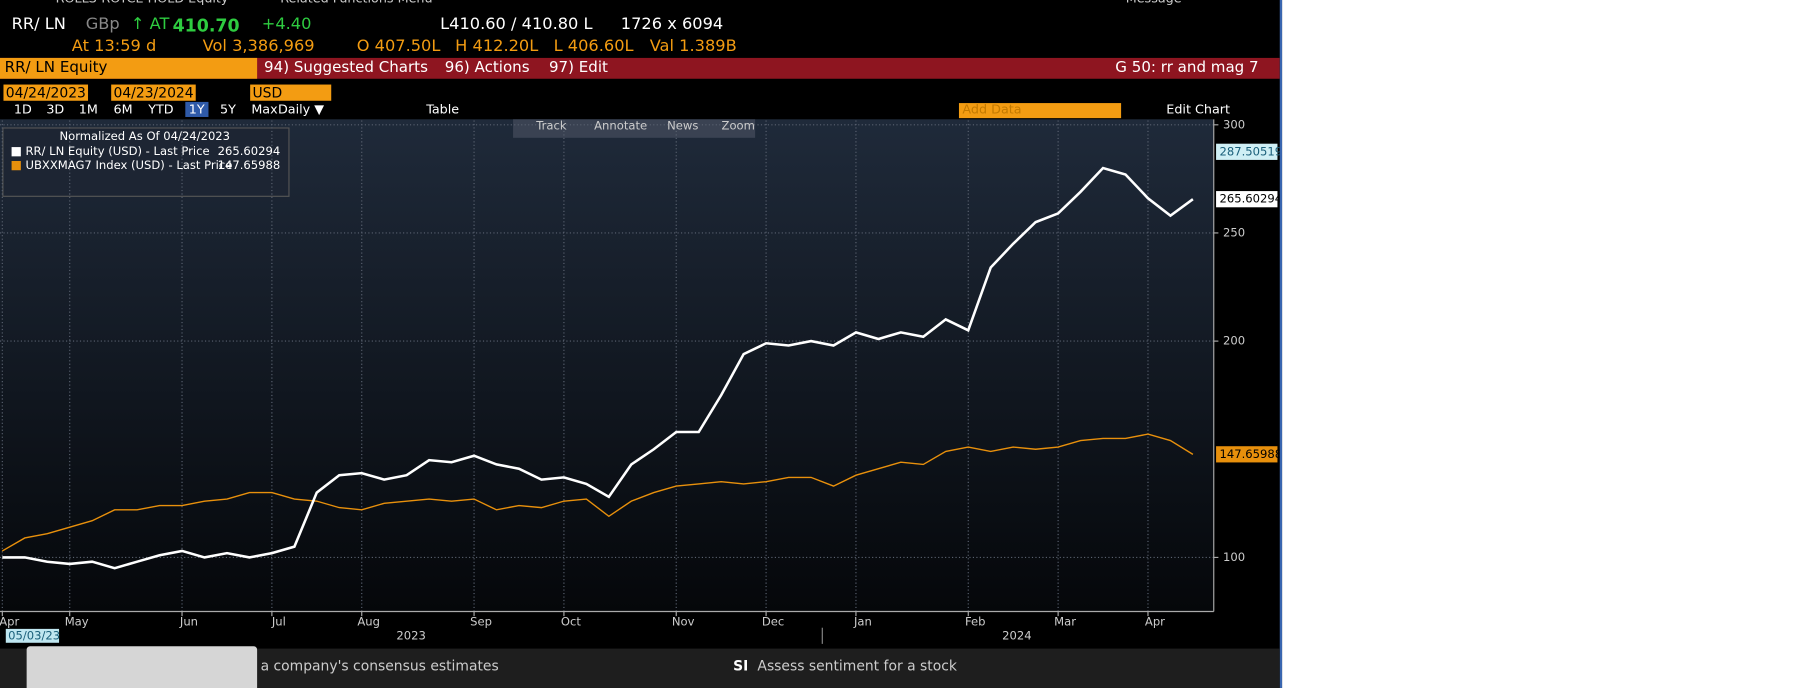  What do you see at coordinates (773, 621) in the screenshot?
I see `x-tick-label: Dec` at bounding box center [773, 621].